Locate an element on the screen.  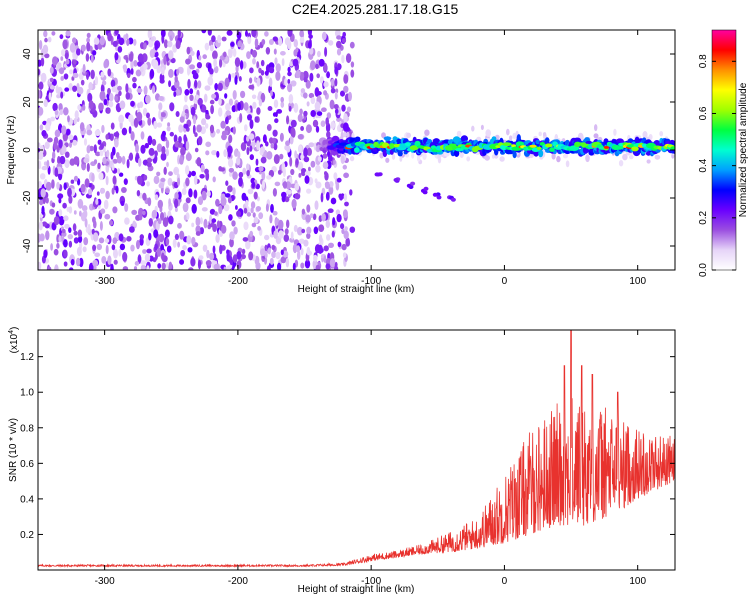
snr-y-tick-label: 0.2 is located at coordinates (27, 535).